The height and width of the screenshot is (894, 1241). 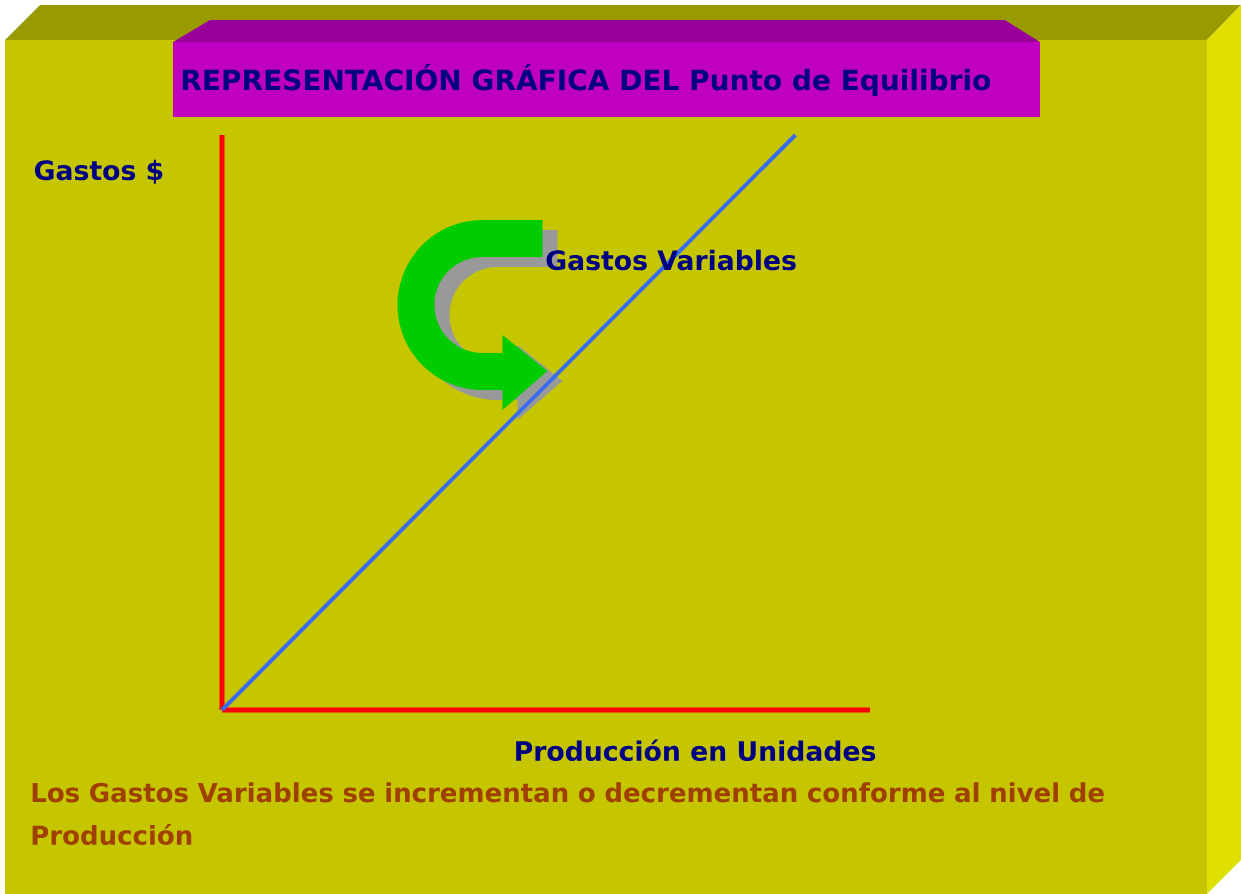 What do you see at coordinates (568, 814) in the screenshot?
I see `text: Los Gastos Variables se incrementan o decrementan conforme al nivel de Producción` at bounding box center [568, 814].